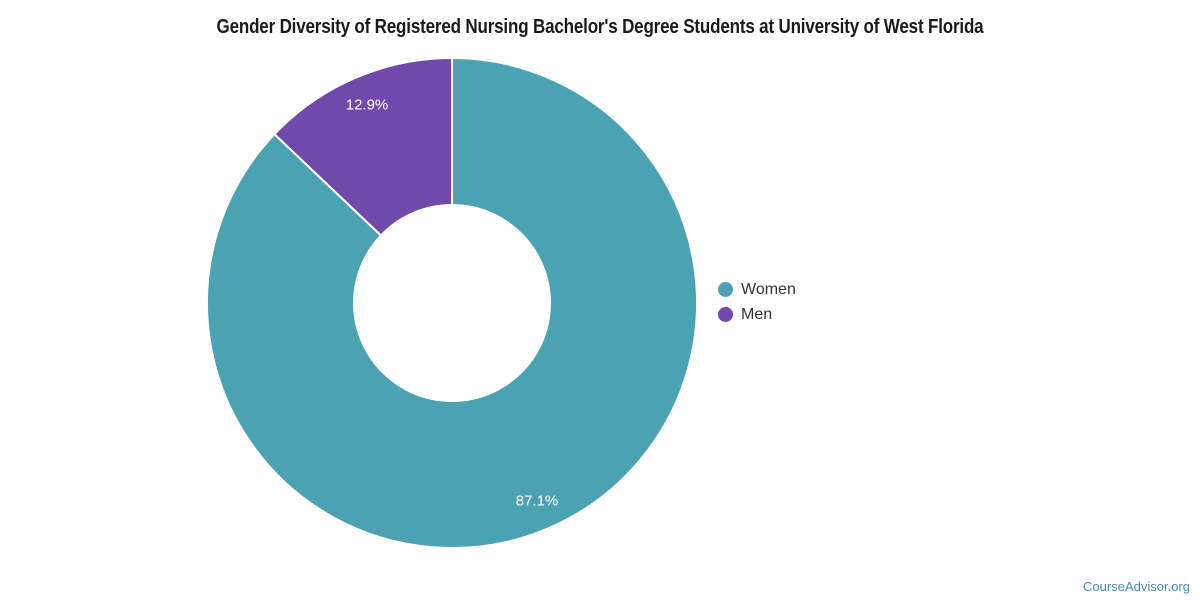 The image size is (1200, 600). What do you see at coordinates (768, 289) in the screenshot?
I see `legend-label-women: Women` at bounding box center [768, 289].